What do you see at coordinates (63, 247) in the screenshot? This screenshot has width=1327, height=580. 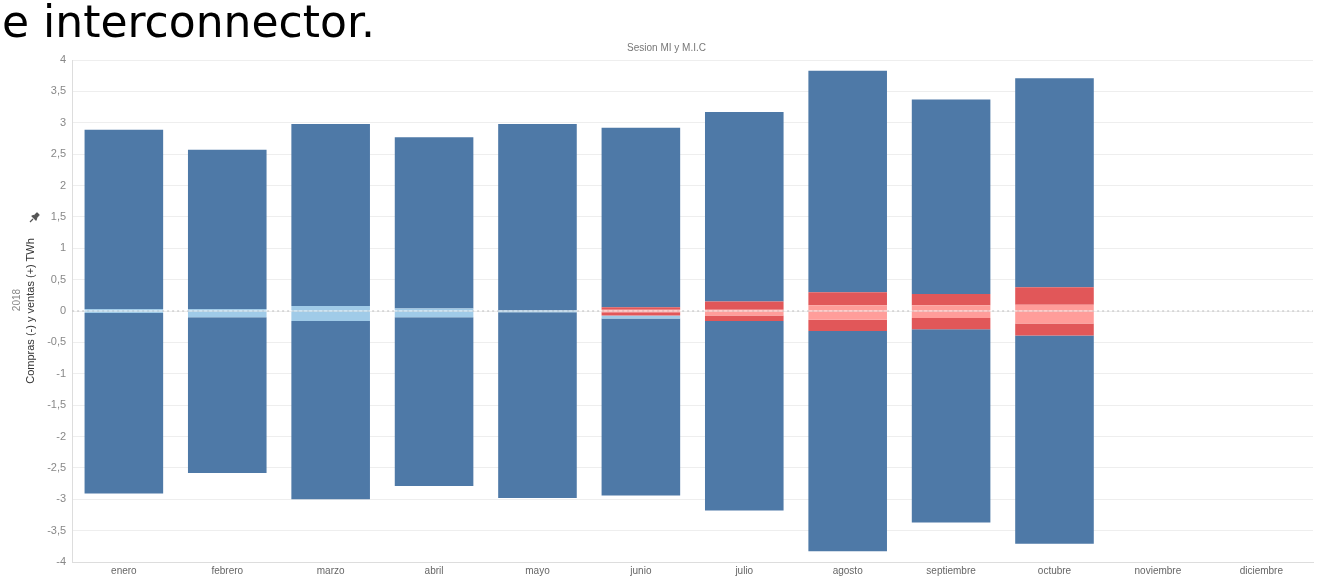 I see `y-tick-label: 1` at bounding box center [63, 247].